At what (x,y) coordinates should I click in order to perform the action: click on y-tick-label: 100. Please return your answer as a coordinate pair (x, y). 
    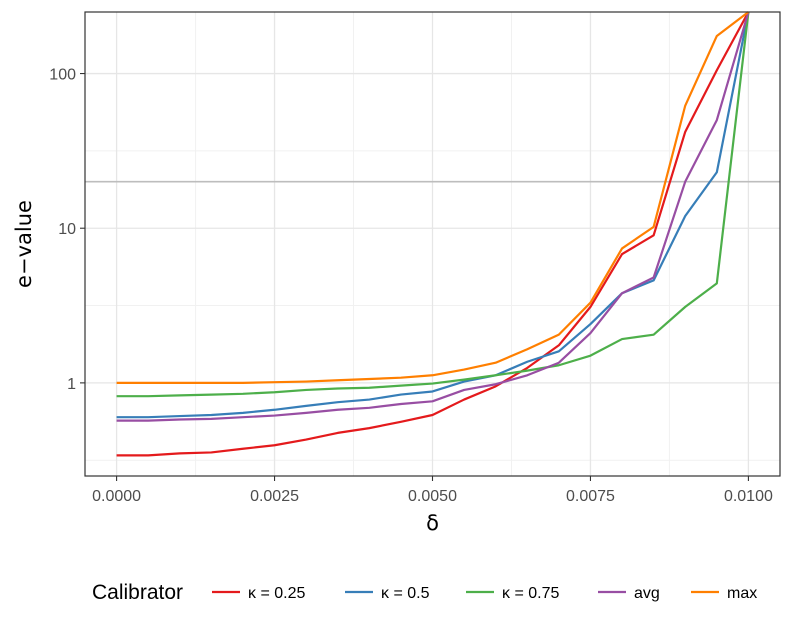
    Looking at the image, I should click on (62, 75).